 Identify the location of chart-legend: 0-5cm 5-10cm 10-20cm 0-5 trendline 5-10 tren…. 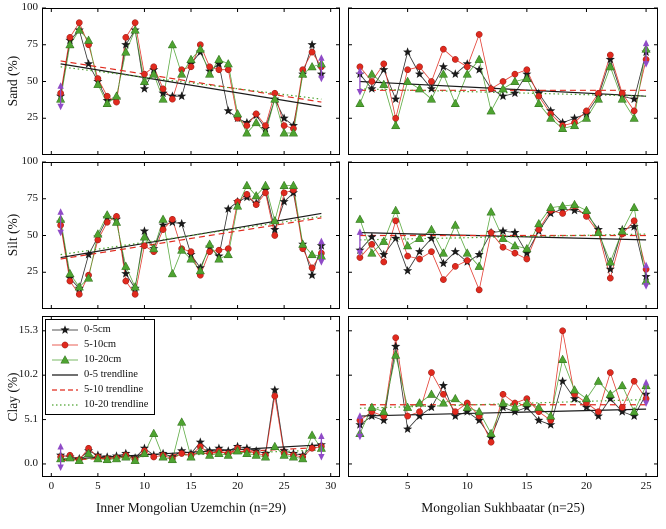
(100, 367).